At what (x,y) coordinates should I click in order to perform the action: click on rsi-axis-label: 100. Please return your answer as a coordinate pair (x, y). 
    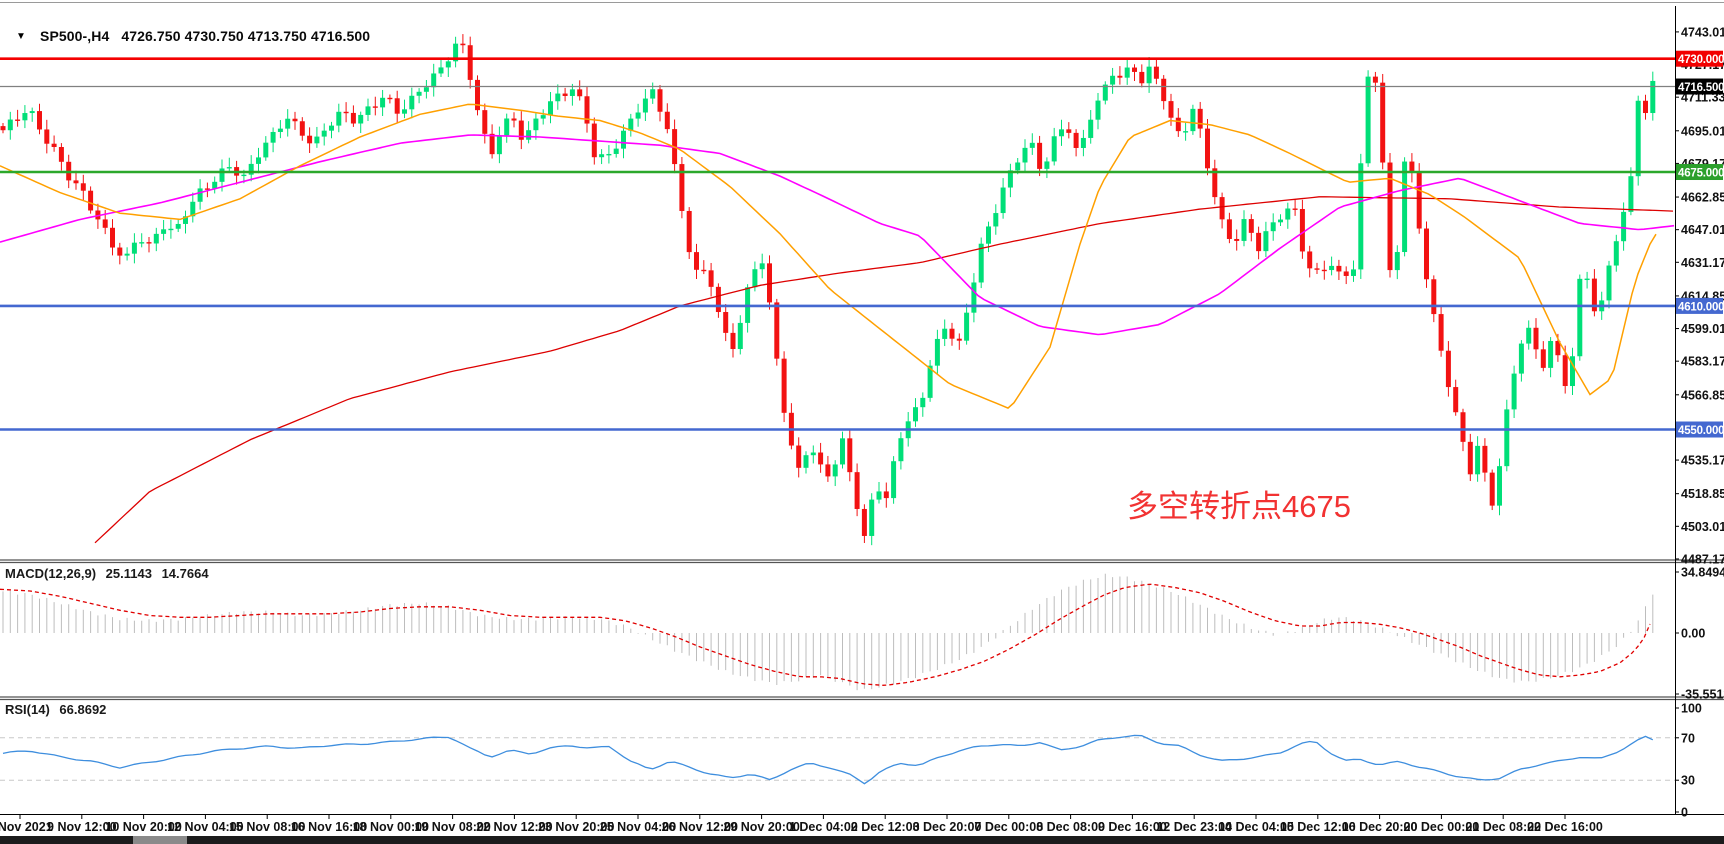
    Looking at the image, I should click on (1691, 709).